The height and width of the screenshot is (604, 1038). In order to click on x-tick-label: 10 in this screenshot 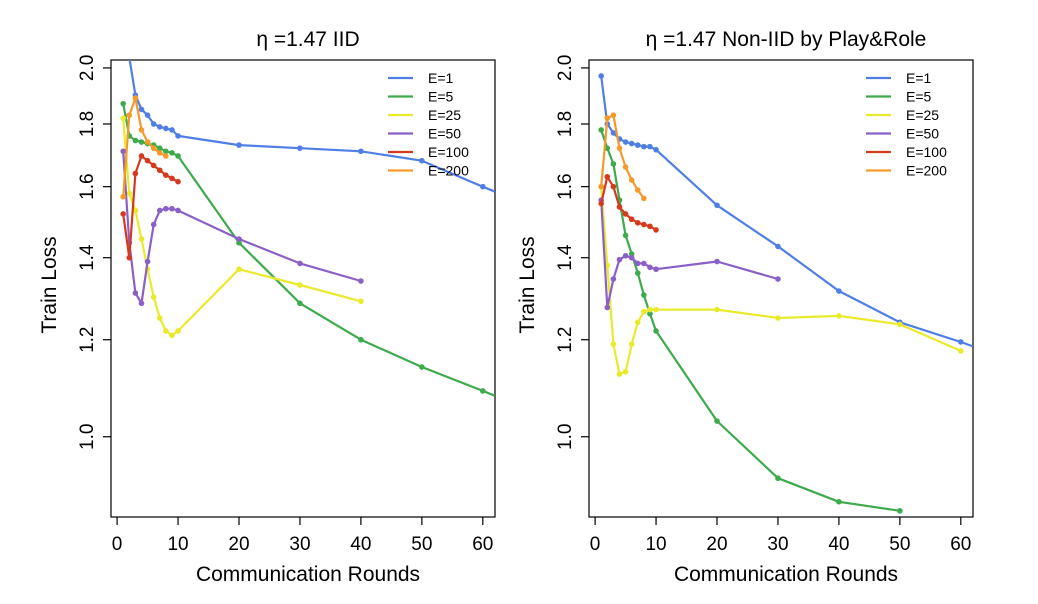, I will do `click(177, 544)`.